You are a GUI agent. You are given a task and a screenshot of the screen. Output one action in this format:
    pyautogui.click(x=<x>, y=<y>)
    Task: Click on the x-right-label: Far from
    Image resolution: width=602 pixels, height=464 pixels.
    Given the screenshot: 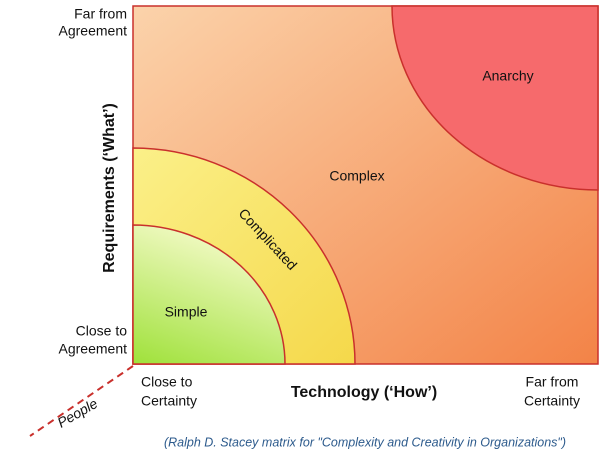 What is the action you would take?
    pyautogui.click(x=552, y=382)
    